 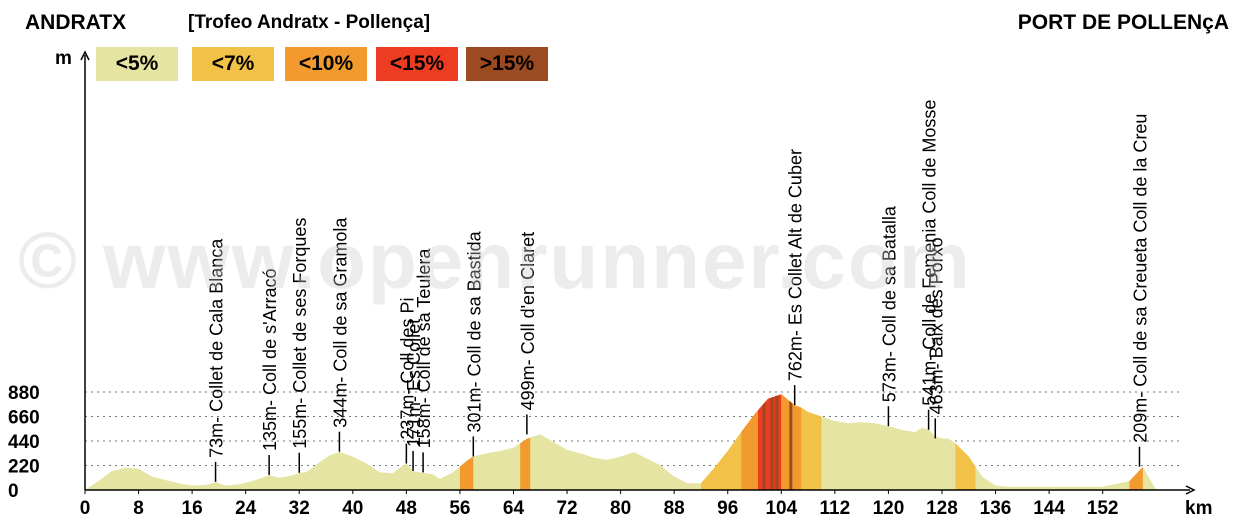 What do you see at coordinates (889, 508) in the screenshot?
I see `x-tick-label: 120` at bounding box center [889, 508].